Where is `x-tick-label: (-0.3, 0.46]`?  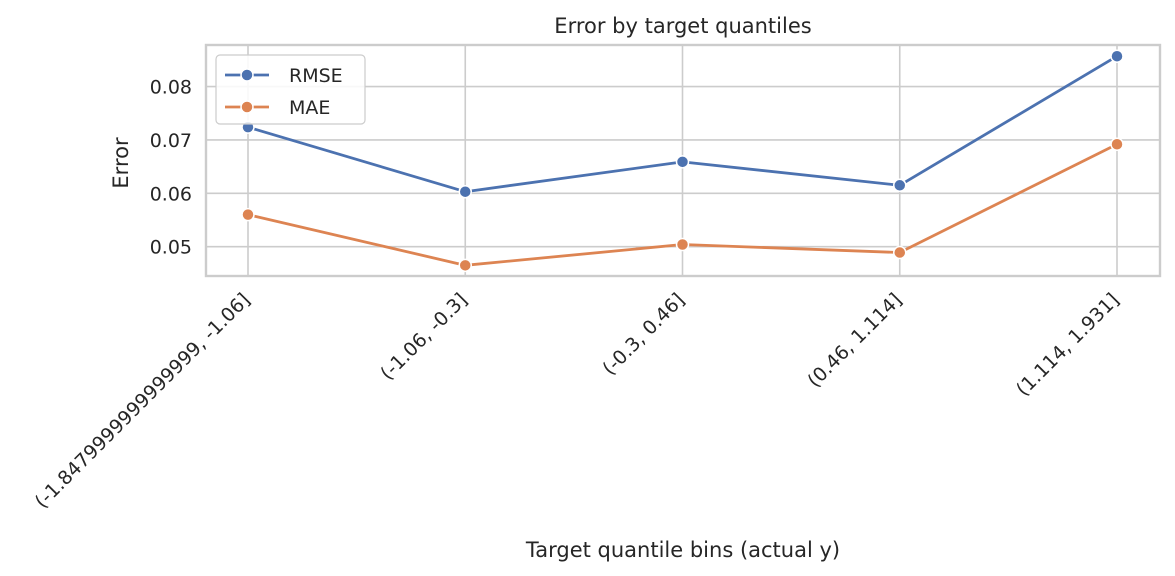 x-tick-label: (-0.3, 0.46] is located at coordinates (643, 334).